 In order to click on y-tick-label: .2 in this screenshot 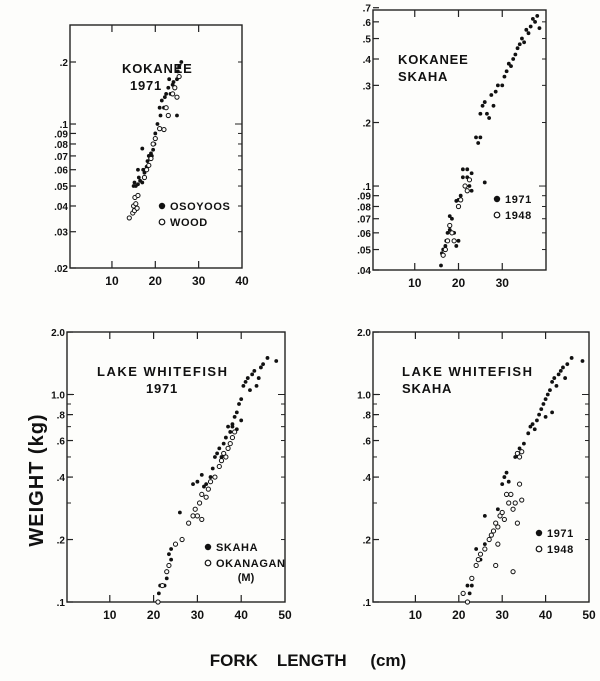, I will do `click(367, 124)`.